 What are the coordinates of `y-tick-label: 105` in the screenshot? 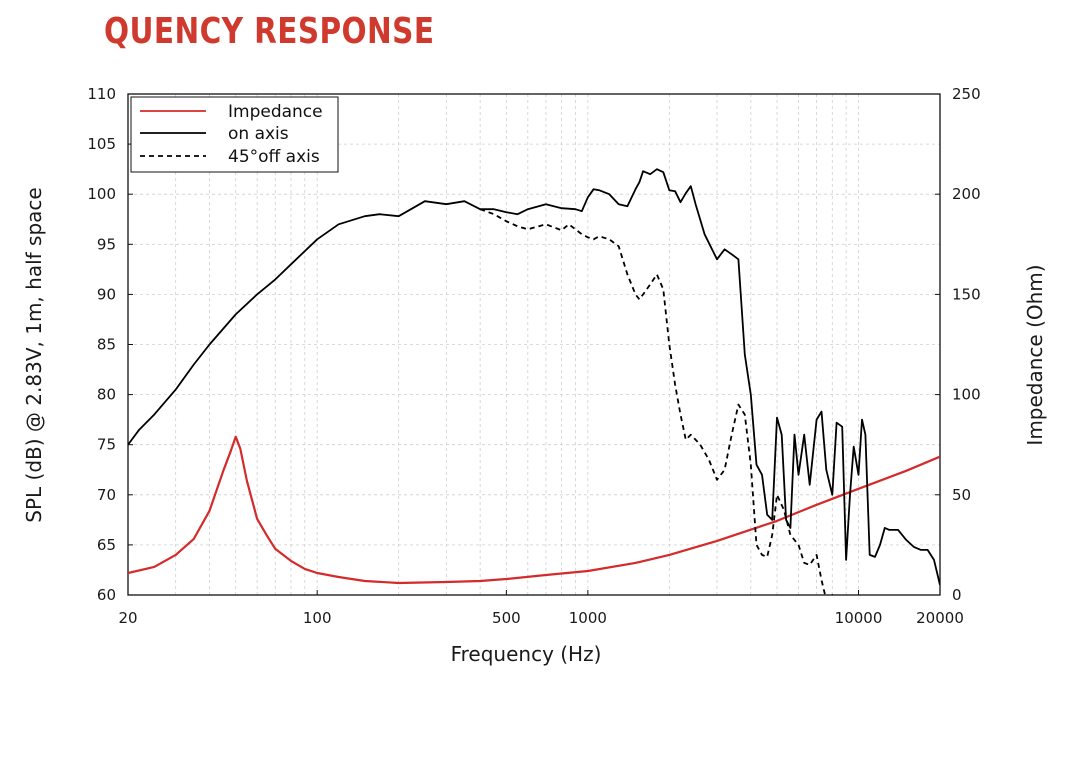 It's located at (101, 144).